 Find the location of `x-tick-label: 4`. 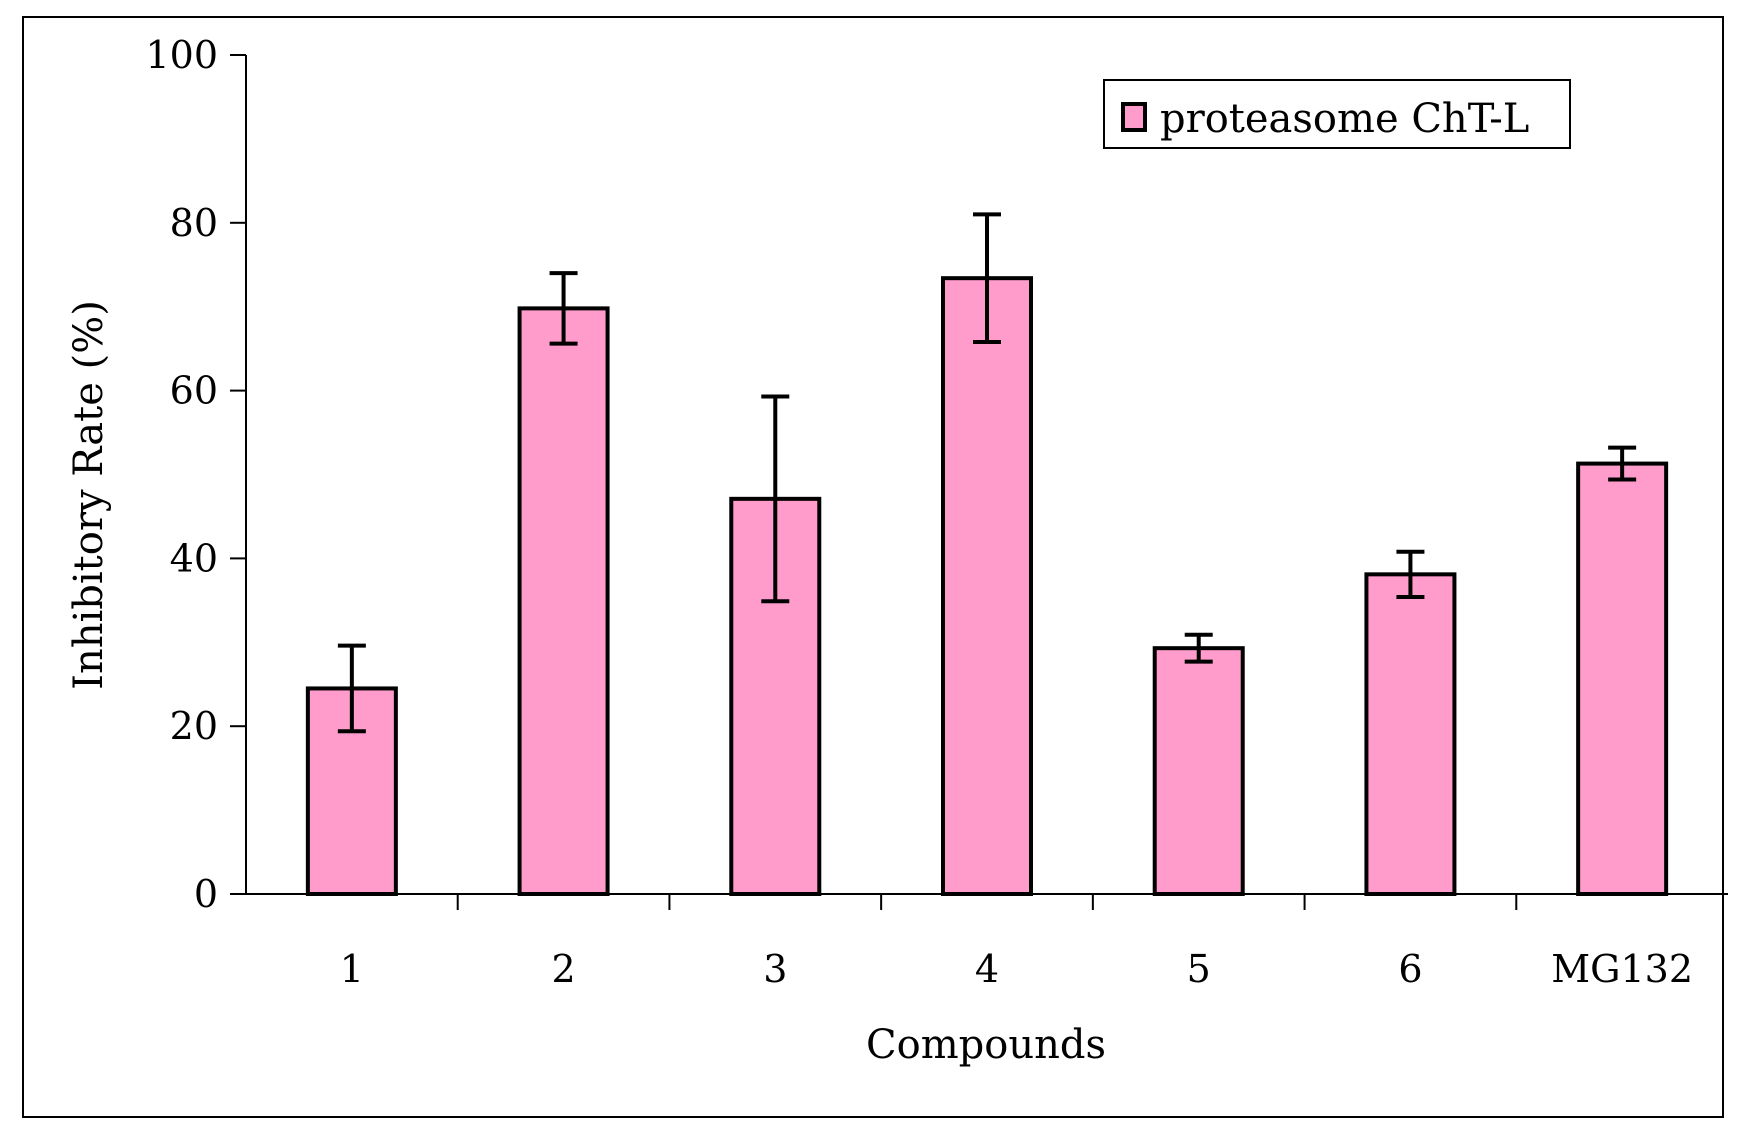

x-tick-label: 4 is located at coordinates (987, 969).